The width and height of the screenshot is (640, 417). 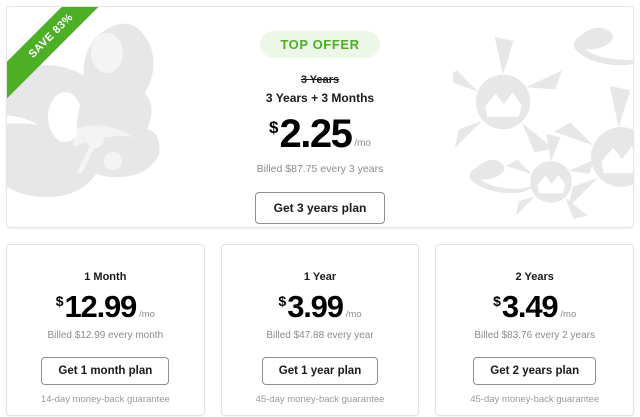 I want to click on plan-title: 1 Month, so click(x=105, y=277).